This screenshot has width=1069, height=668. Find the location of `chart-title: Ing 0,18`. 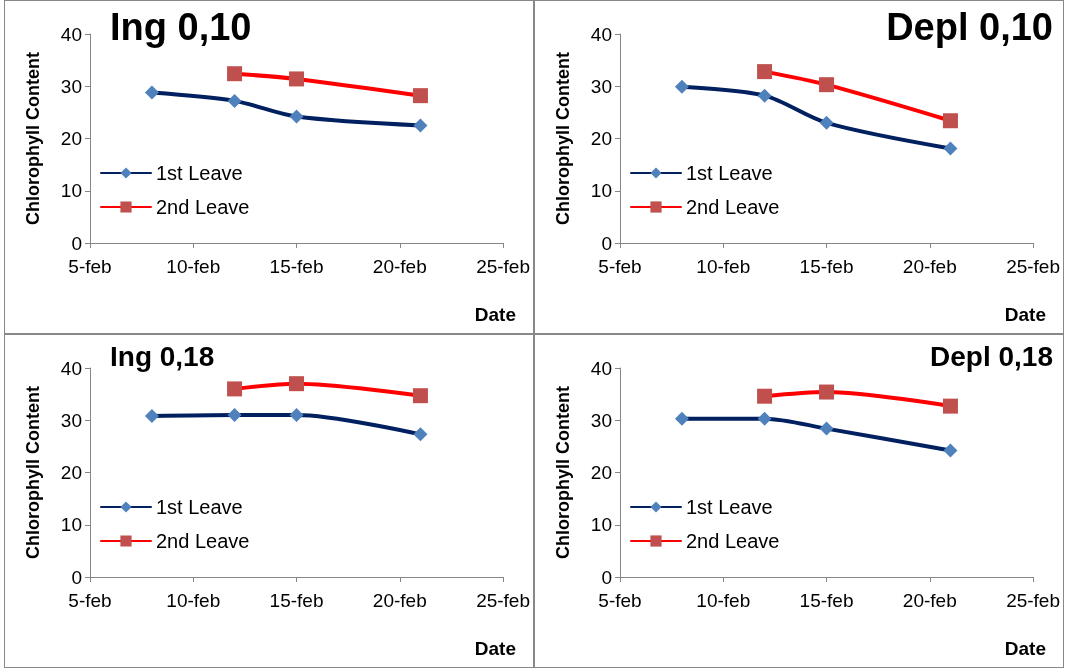

chart-title: Ing 0,18 is located at coordinates (162, 356).